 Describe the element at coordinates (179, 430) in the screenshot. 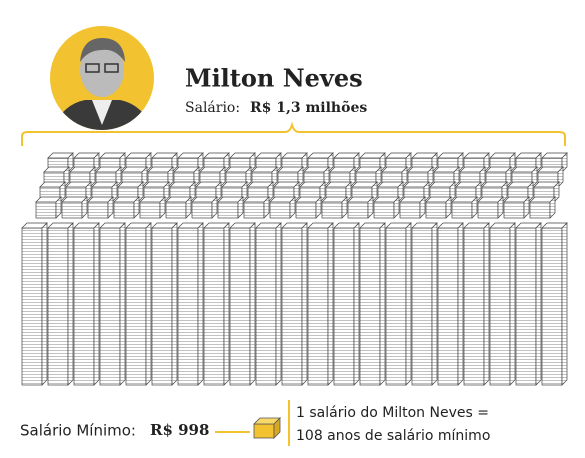

I see `min-wage-value: R$ 998` at that location.